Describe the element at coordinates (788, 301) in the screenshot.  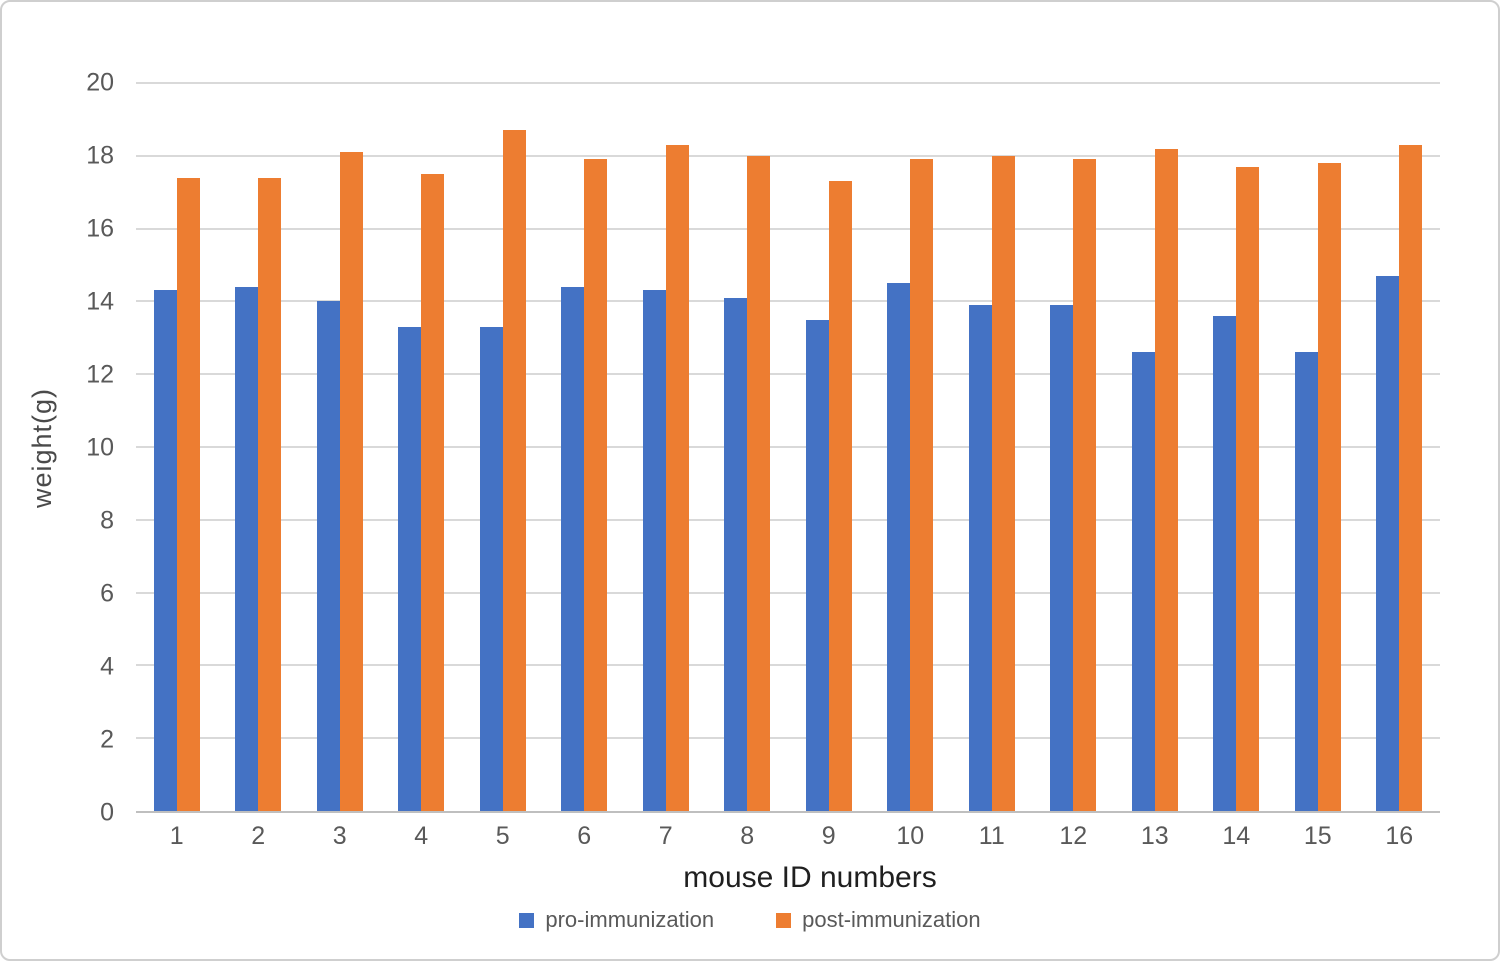
I see `gridline-y14` at that location.